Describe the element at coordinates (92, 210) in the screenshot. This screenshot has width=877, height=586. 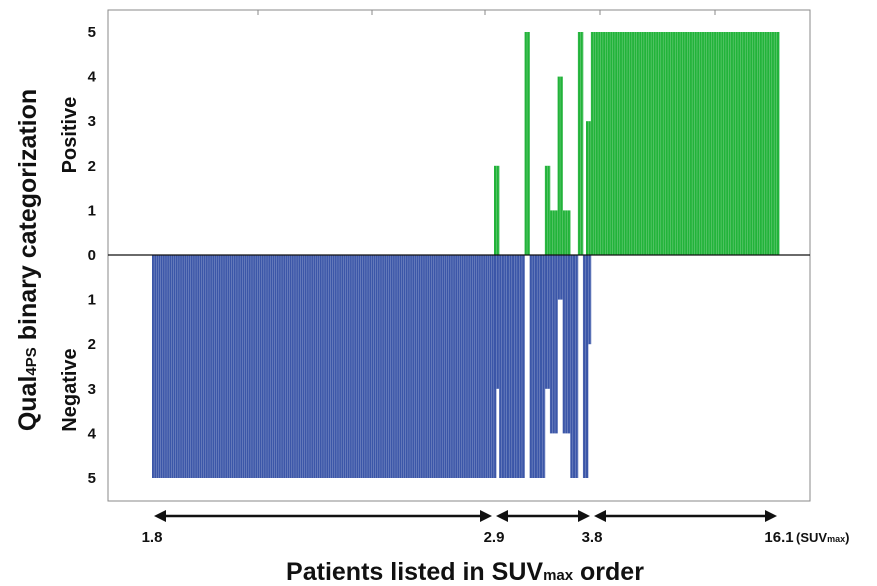
I see `y-tick-positive-1: 1` at that location.